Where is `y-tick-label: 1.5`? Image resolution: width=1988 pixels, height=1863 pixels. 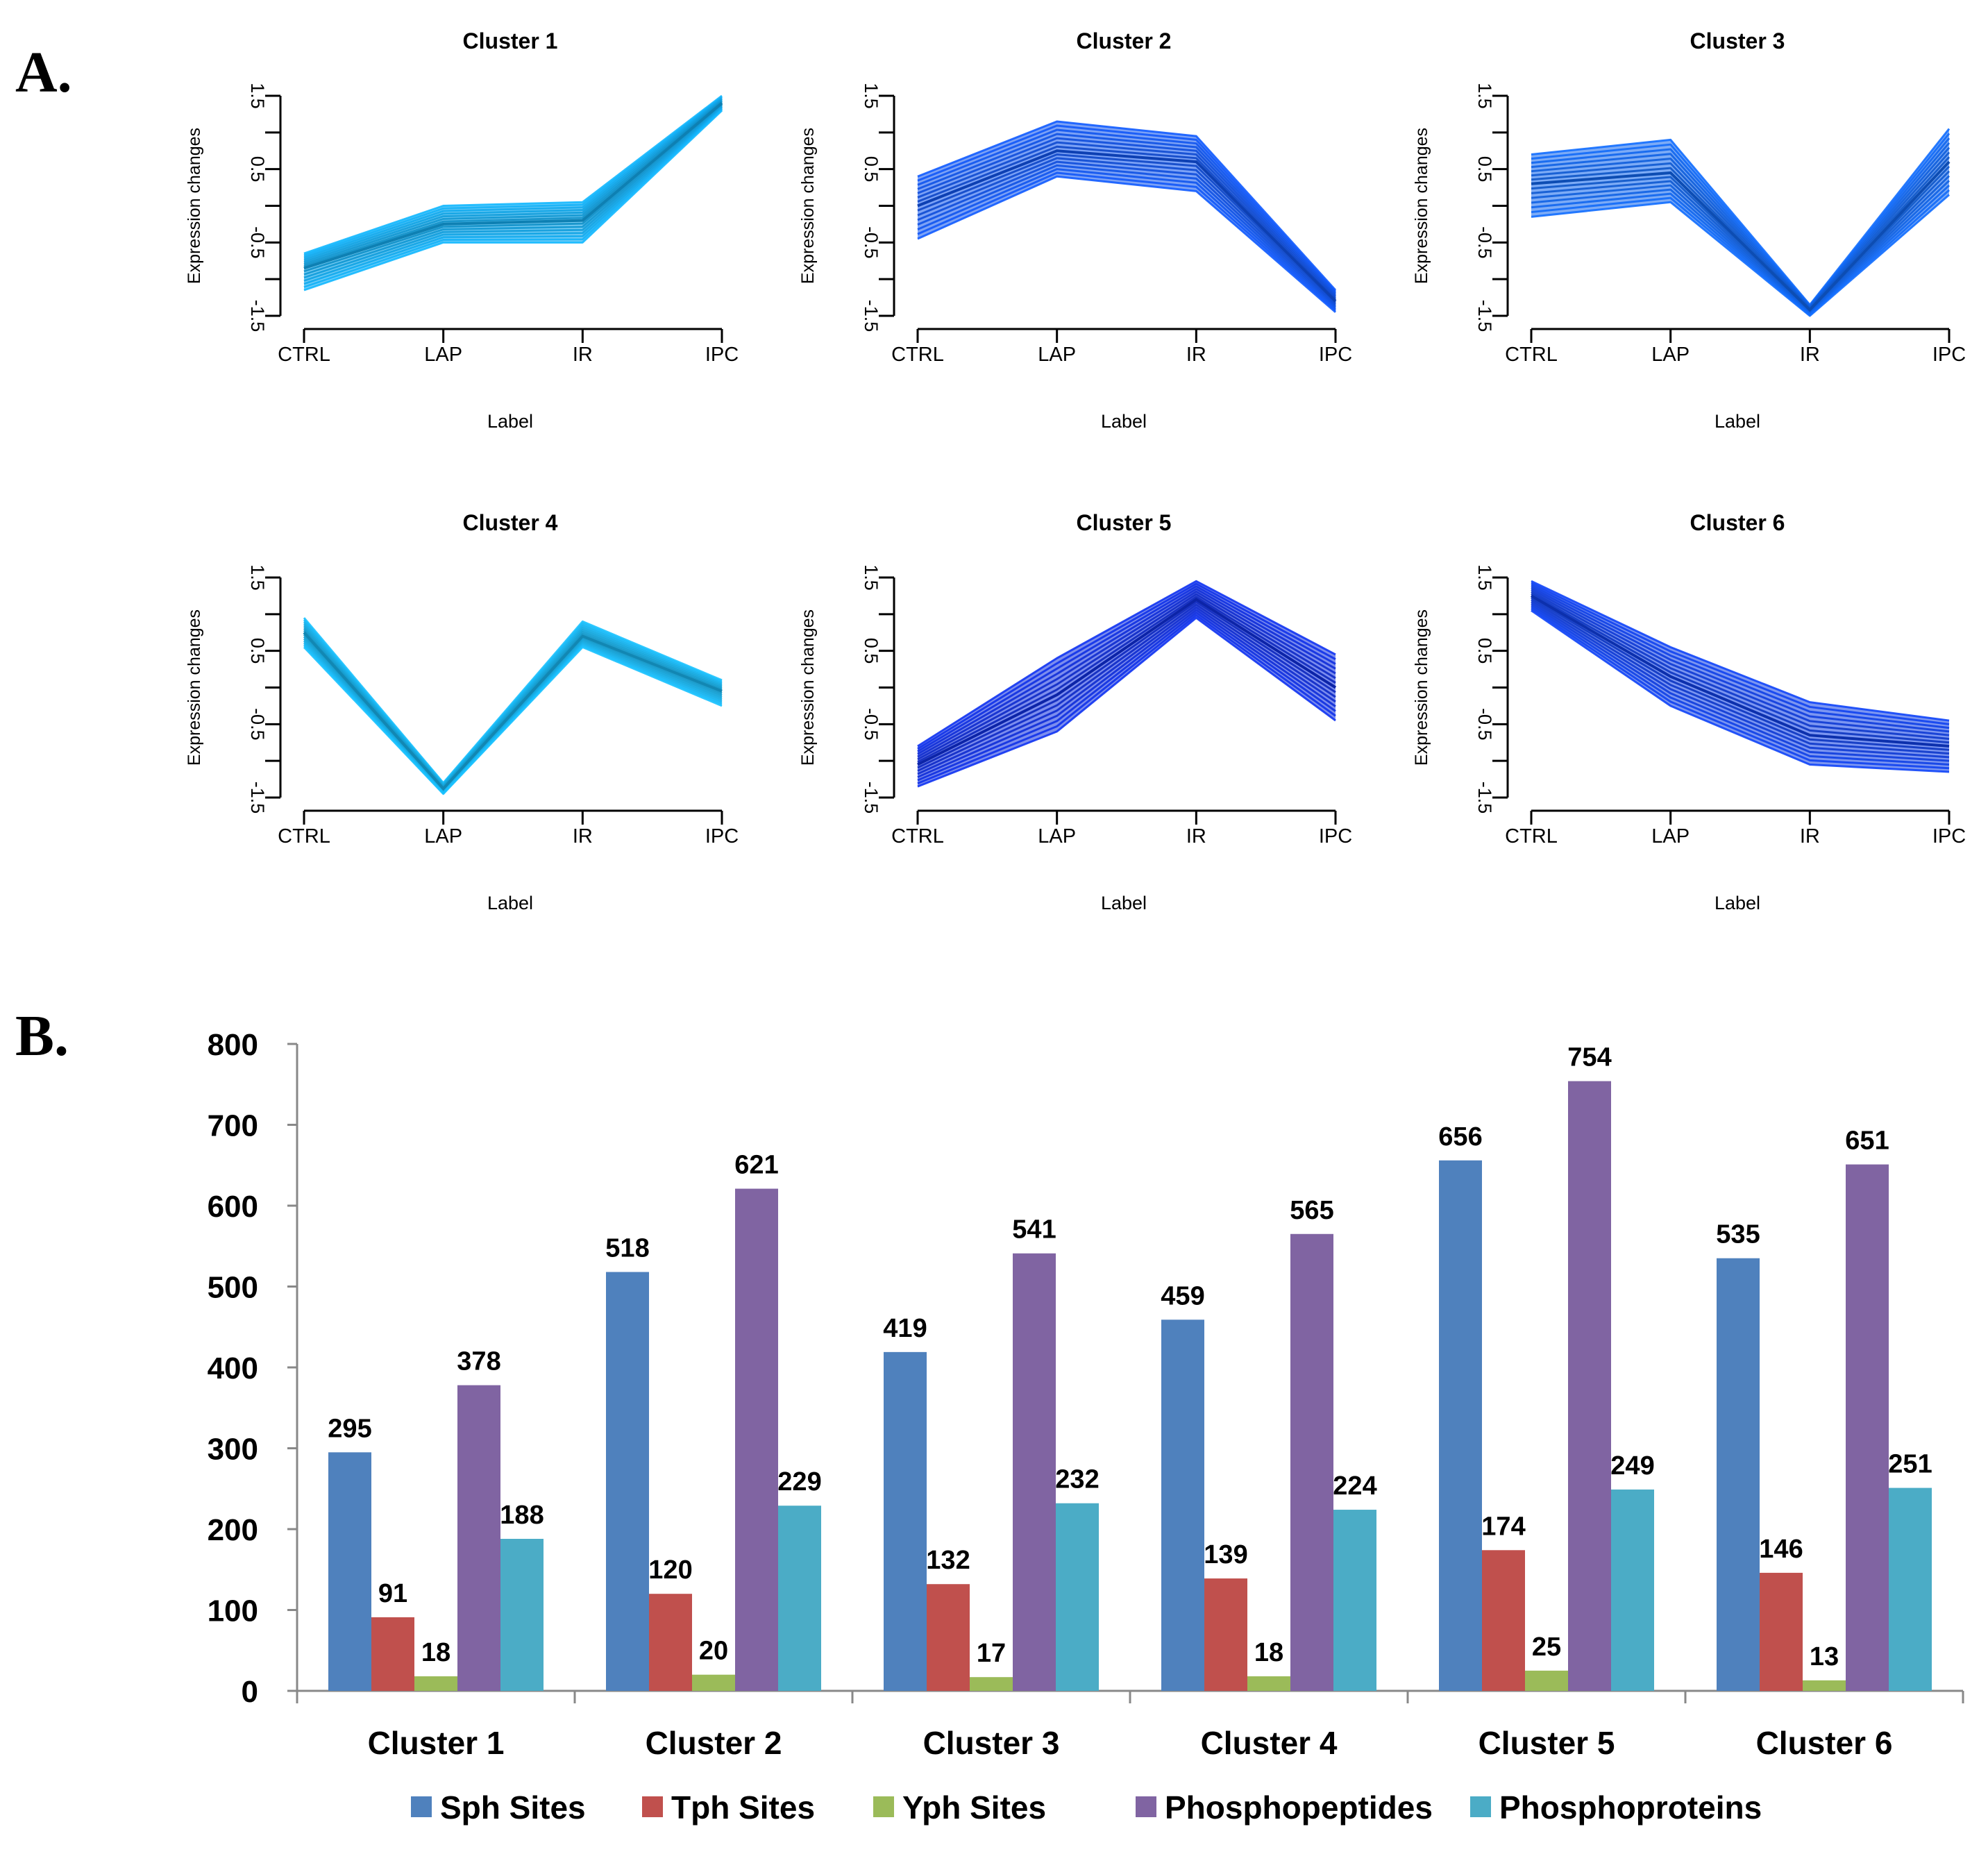
y-tick-label: 1.5 is located at coordinates (871, 577).